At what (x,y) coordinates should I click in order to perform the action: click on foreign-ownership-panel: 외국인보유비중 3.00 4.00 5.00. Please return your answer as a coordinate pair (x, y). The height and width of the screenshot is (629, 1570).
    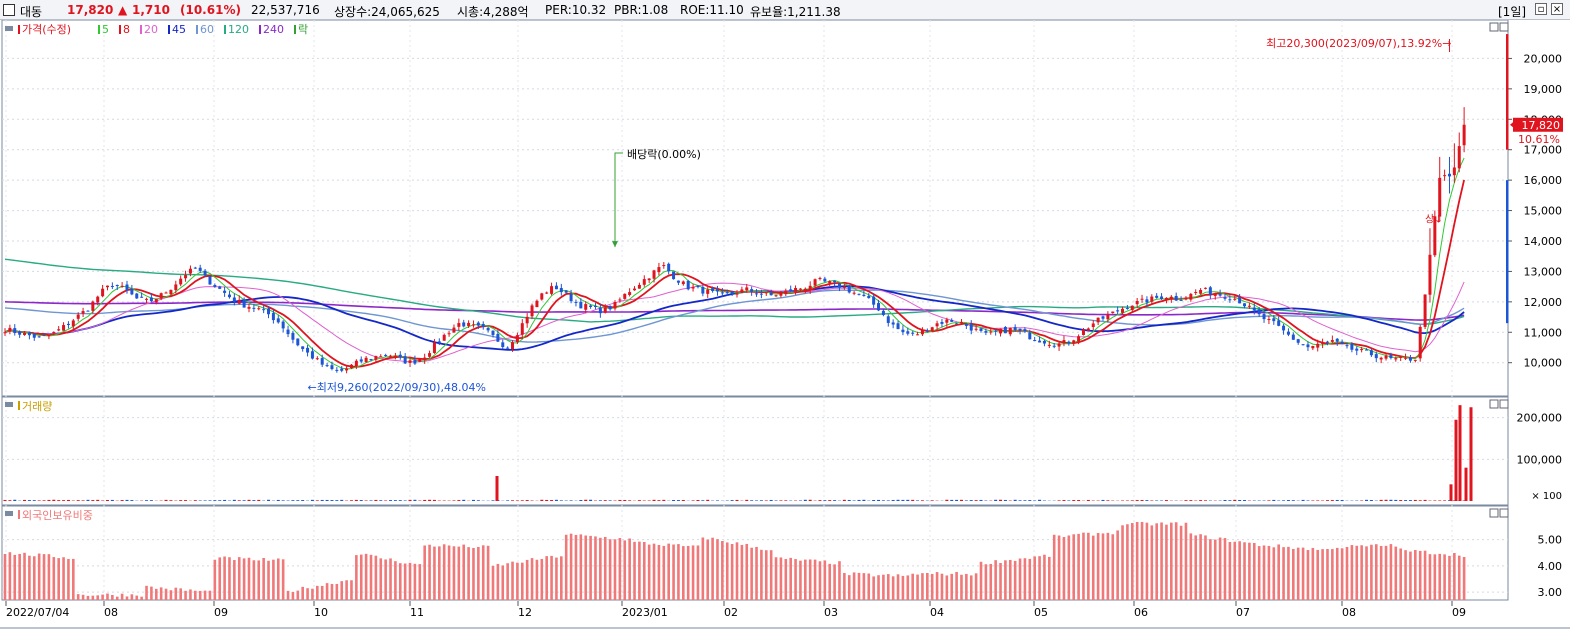
    Looking at the image, I should click on (783, 554).